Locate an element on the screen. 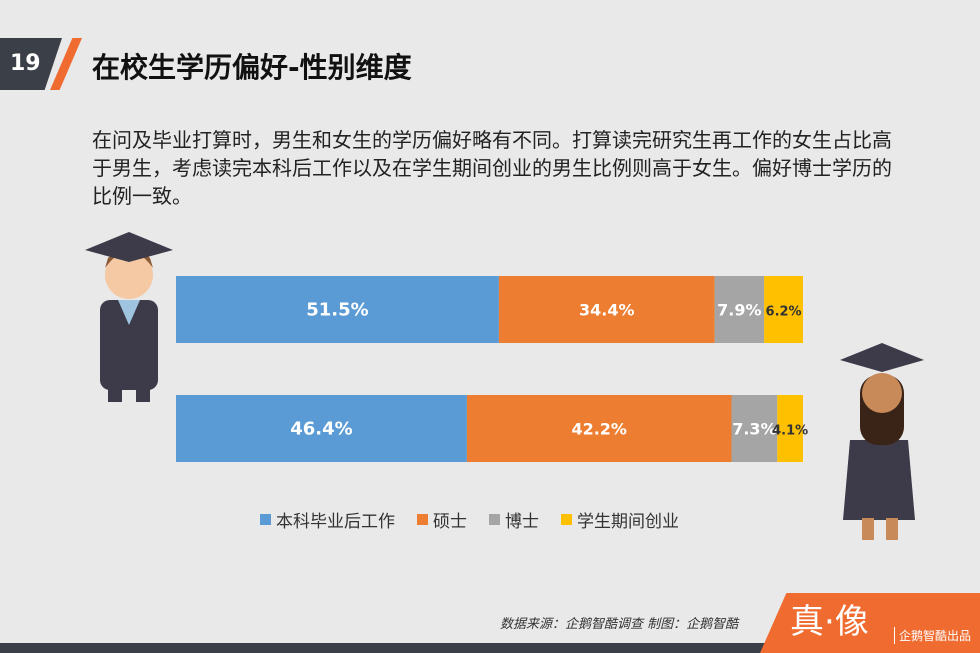 The height and width of the screenshot is (653, 980). data-label: 46.4% is located at coordinates (321, 429).